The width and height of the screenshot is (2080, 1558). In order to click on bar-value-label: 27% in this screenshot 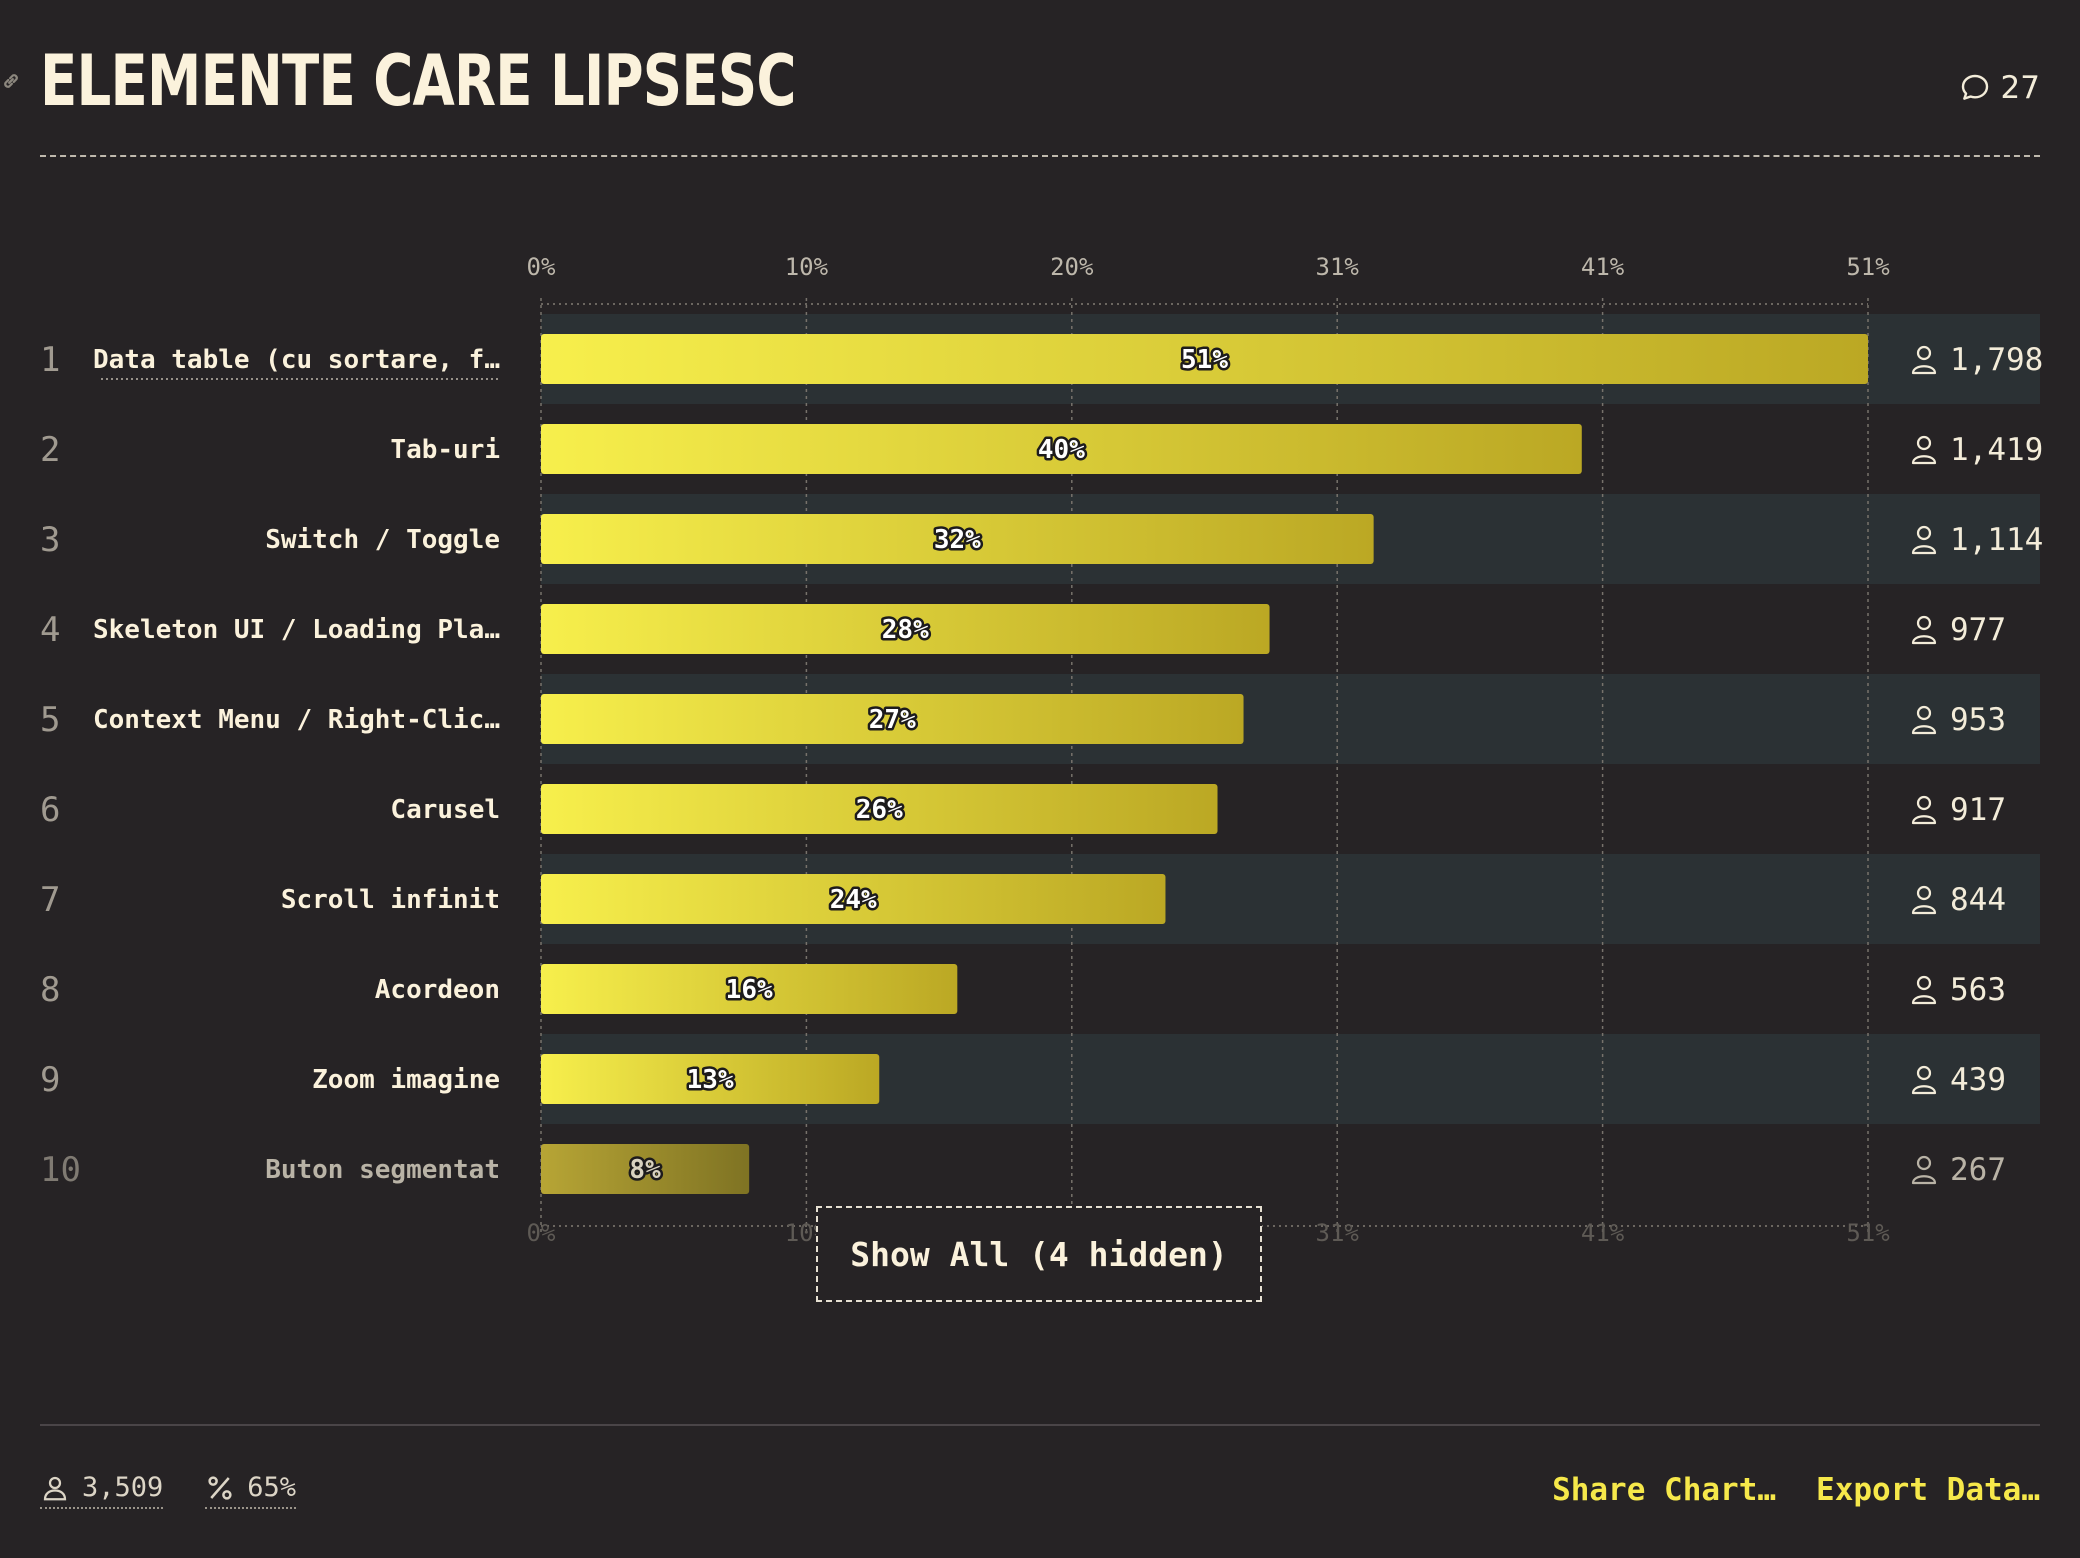, I will do `click(892, 720)`.